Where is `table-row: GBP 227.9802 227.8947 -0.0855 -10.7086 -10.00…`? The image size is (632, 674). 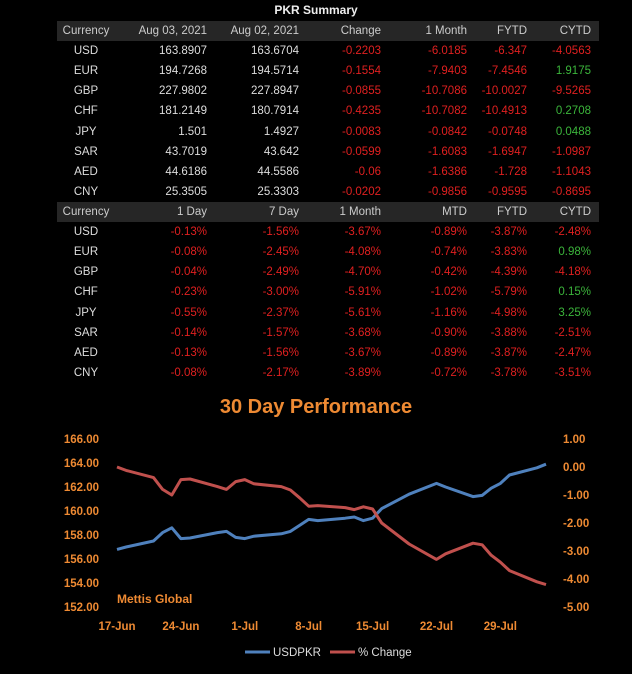
table-row: GBP 227.9802 227.8947 -0.0855 -10.7086 -10.00… is located at coordinates (328, 91).